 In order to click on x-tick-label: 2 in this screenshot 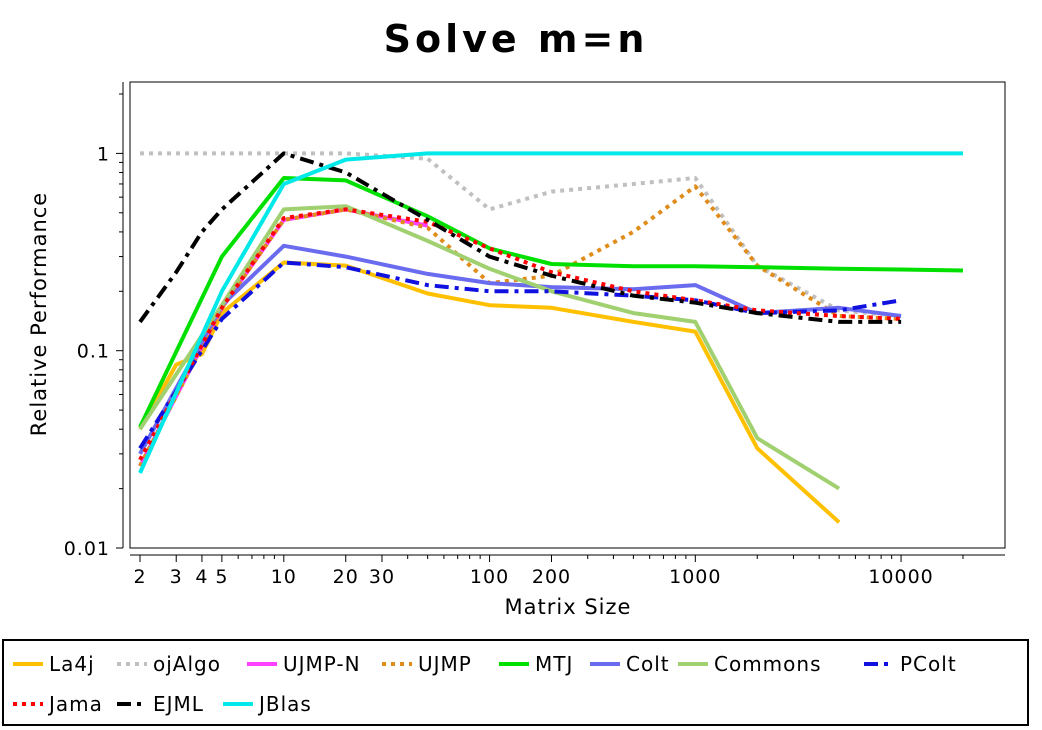, I will do `click(139, 577)`.